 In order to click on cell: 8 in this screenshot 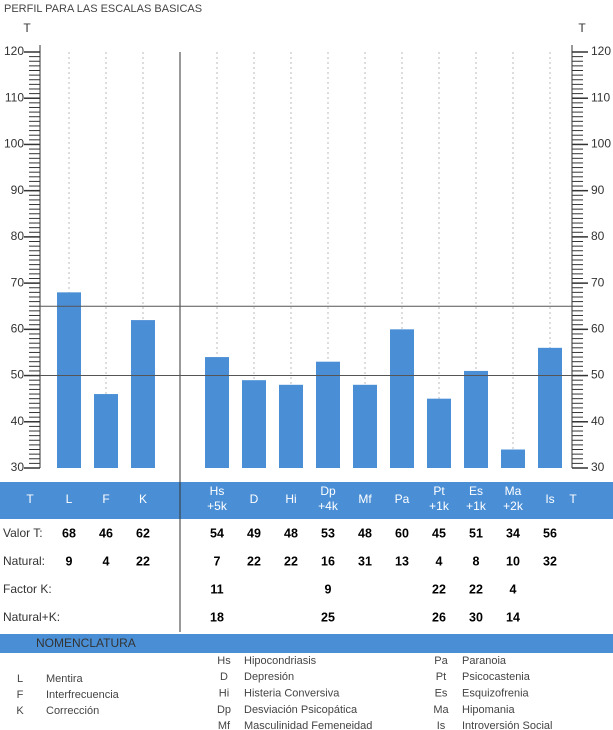, I will do `click(476, 561)`.